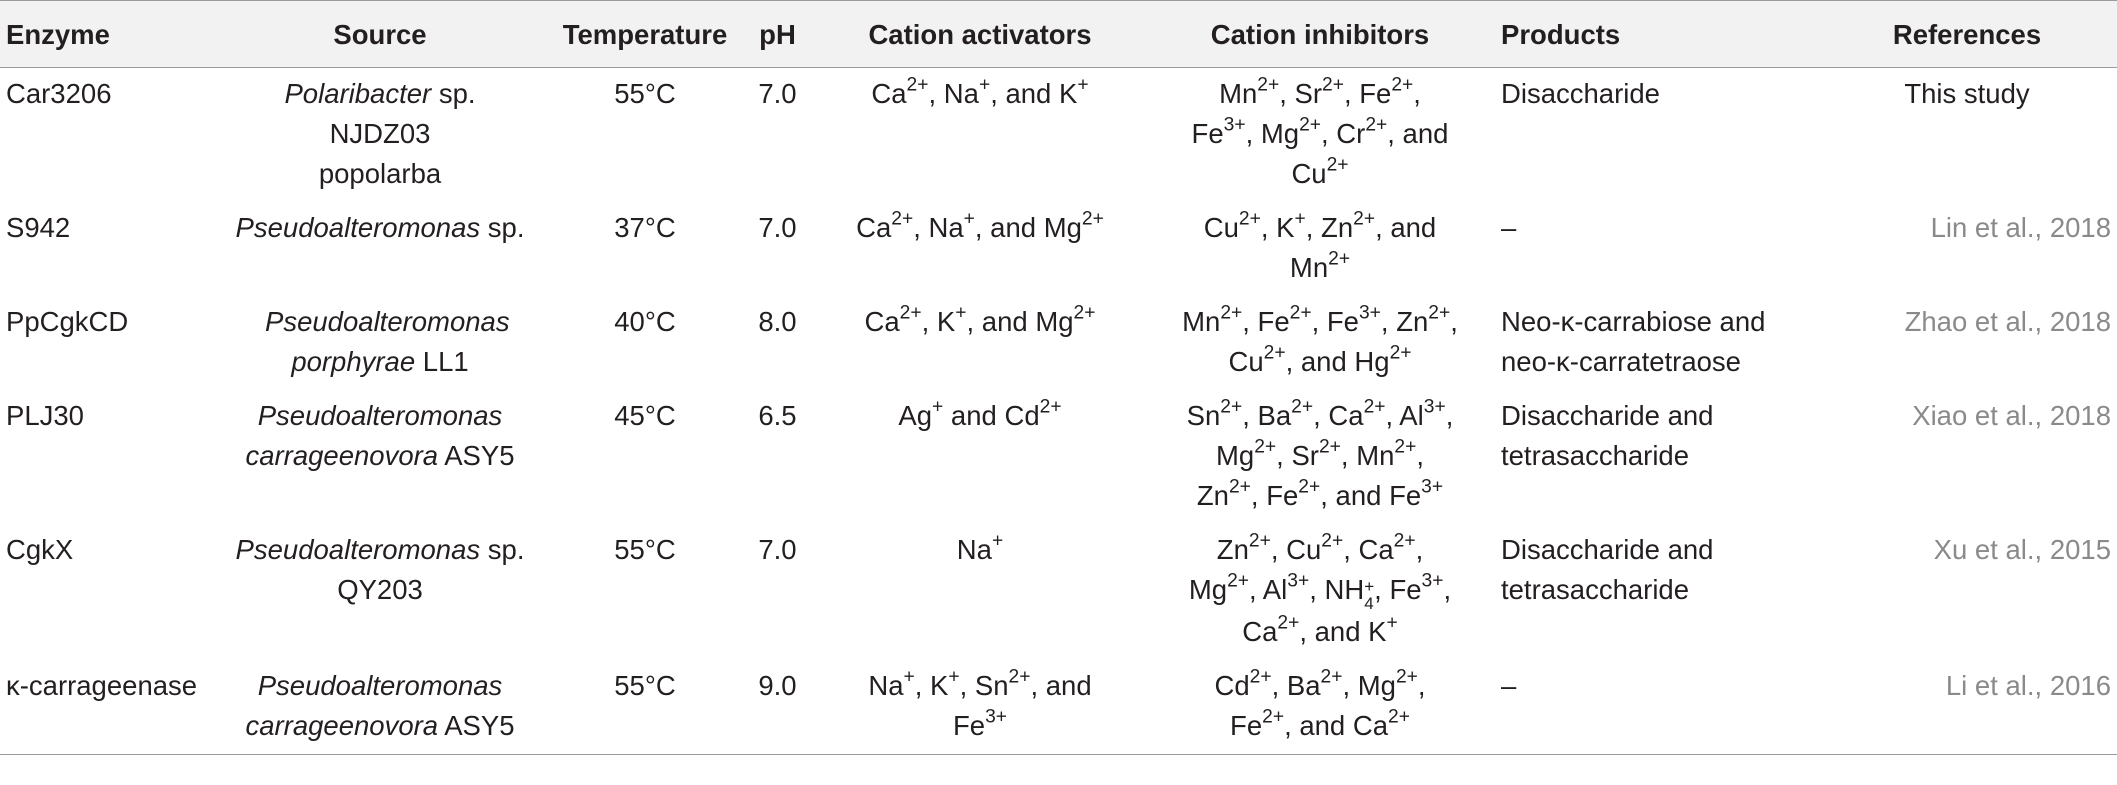  Describe the element at coordinates (476, 725) in the screenshot. I see `source-strain: ASY5` at that location.